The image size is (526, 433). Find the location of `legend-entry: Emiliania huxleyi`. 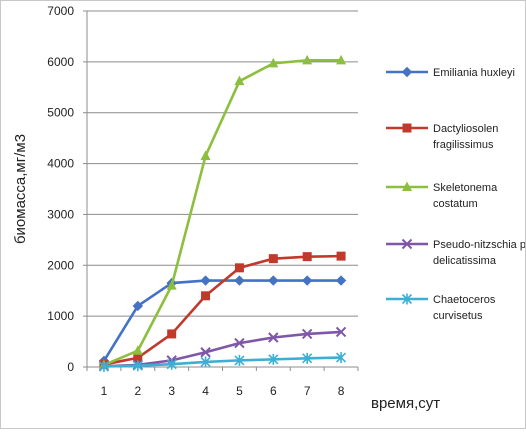

legend-entry: Emiliania huxleyi is located at coordinates (450, 72).